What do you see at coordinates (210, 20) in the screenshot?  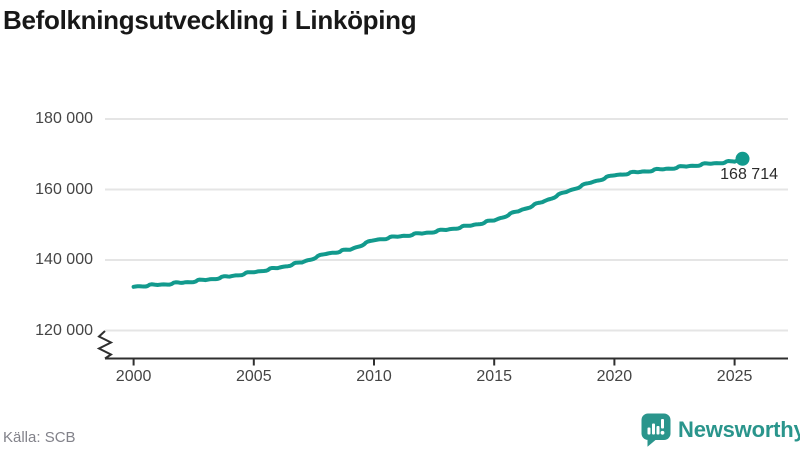 I see `page-title: Befolkningsutveckling i Linköping` at bounding box center [210, 20].